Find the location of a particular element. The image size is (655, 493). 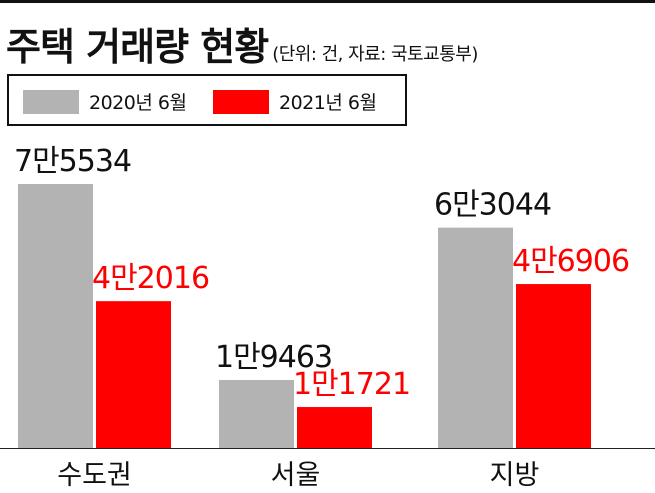

legend-label-2020: 2020년 6월 is located at coordinates (138, 103).